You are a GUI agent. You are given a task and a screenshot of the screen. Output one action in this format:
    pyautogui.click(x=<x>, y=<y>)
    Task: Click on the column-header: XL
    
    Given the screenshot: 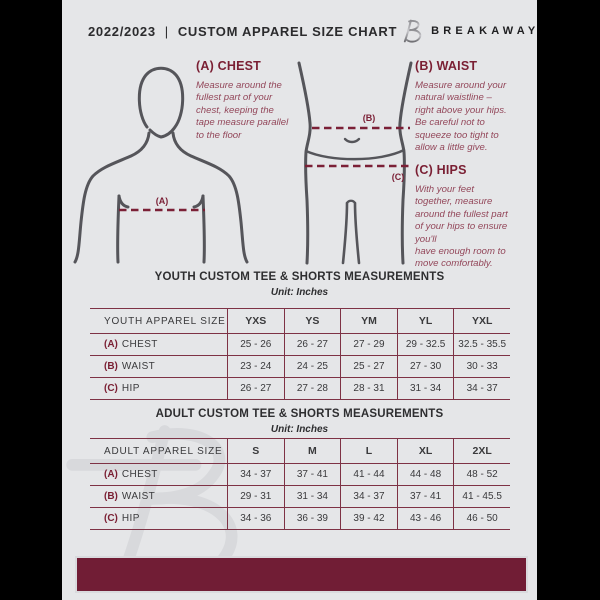 What is the action you would take?
    pyautogui.click(x=425, y=451)
    